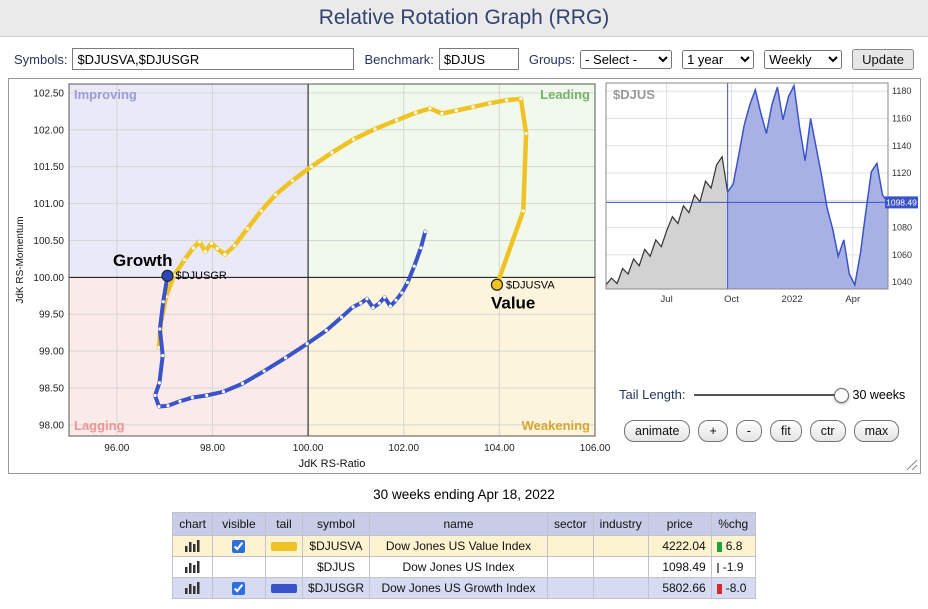 This screenshot has height=609, width=928. I want to click on svg-text: Jul, so click(667, 299).